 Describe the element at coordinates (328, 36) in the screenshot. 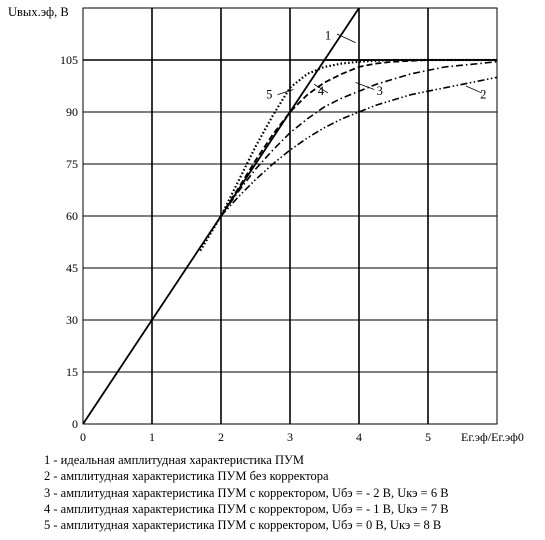

I see `curve-label-1: 1` at that location.